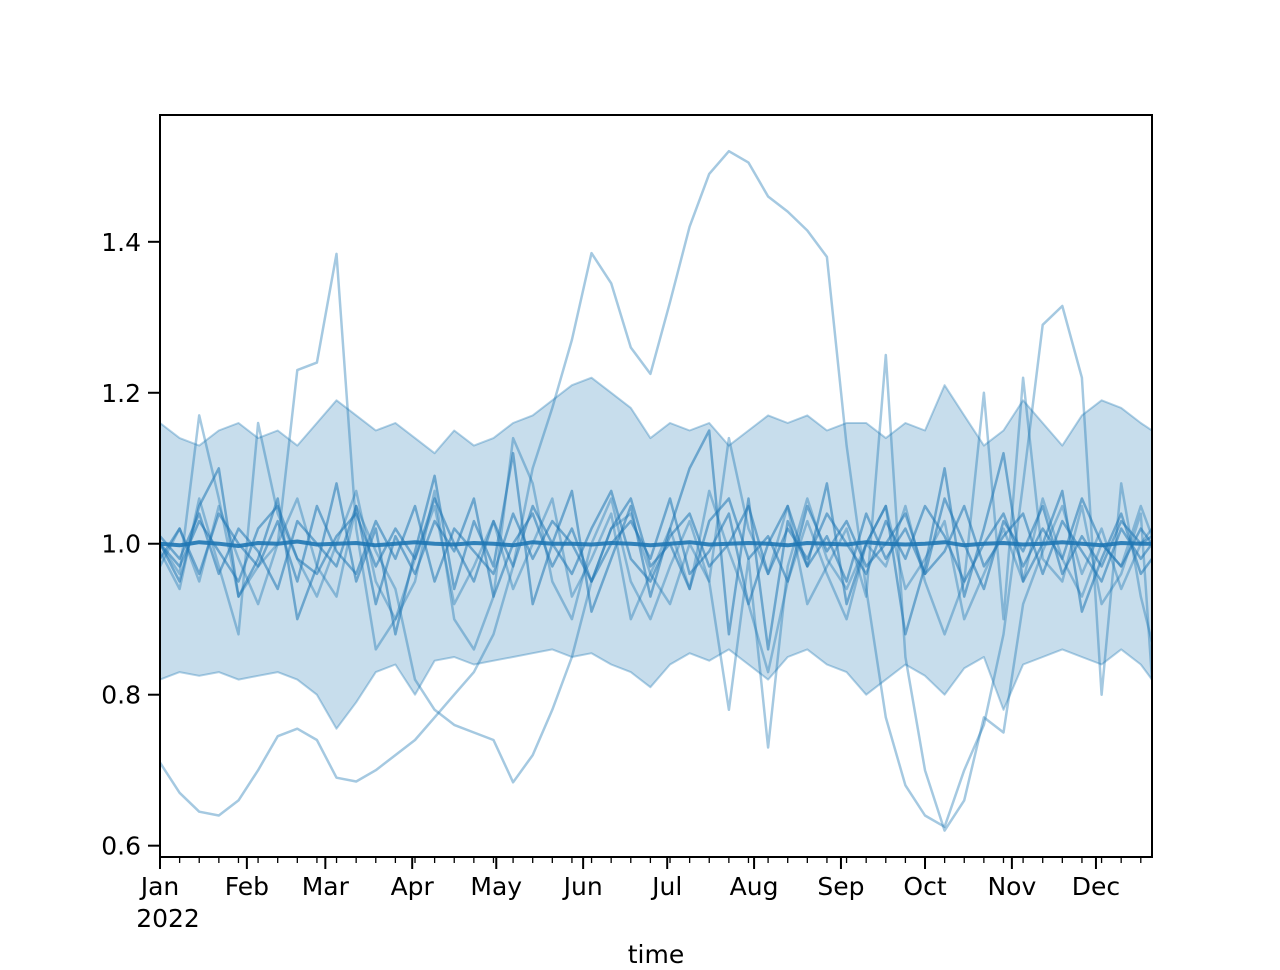 The width and height of the screenshot is (1280, 970). What do you see at coordinates (413, 886) in the screenshot?
I see `x-tick-label-apr: Apr` at bounding box center [413, 886].